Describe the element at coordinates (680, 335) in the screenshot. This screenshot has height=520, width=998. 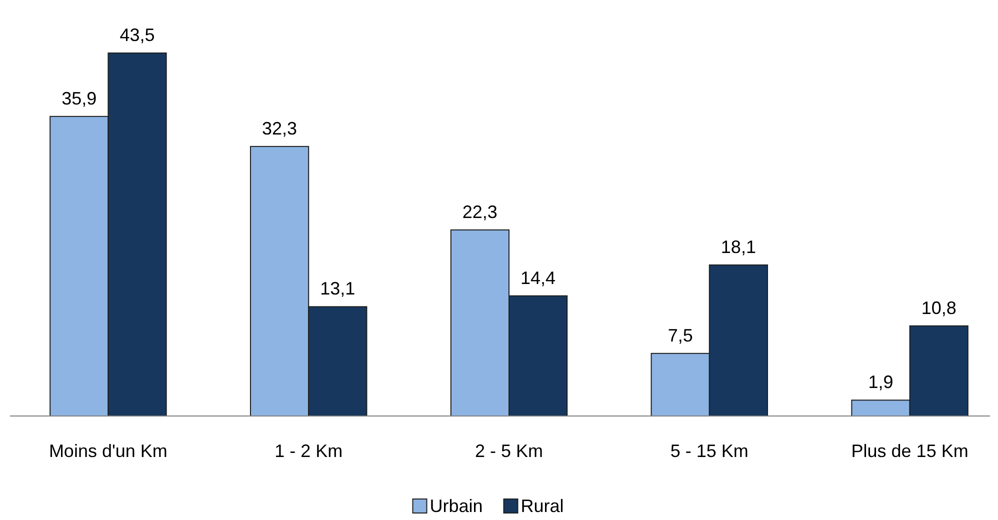
I see `data-label: 7,5` at that location.